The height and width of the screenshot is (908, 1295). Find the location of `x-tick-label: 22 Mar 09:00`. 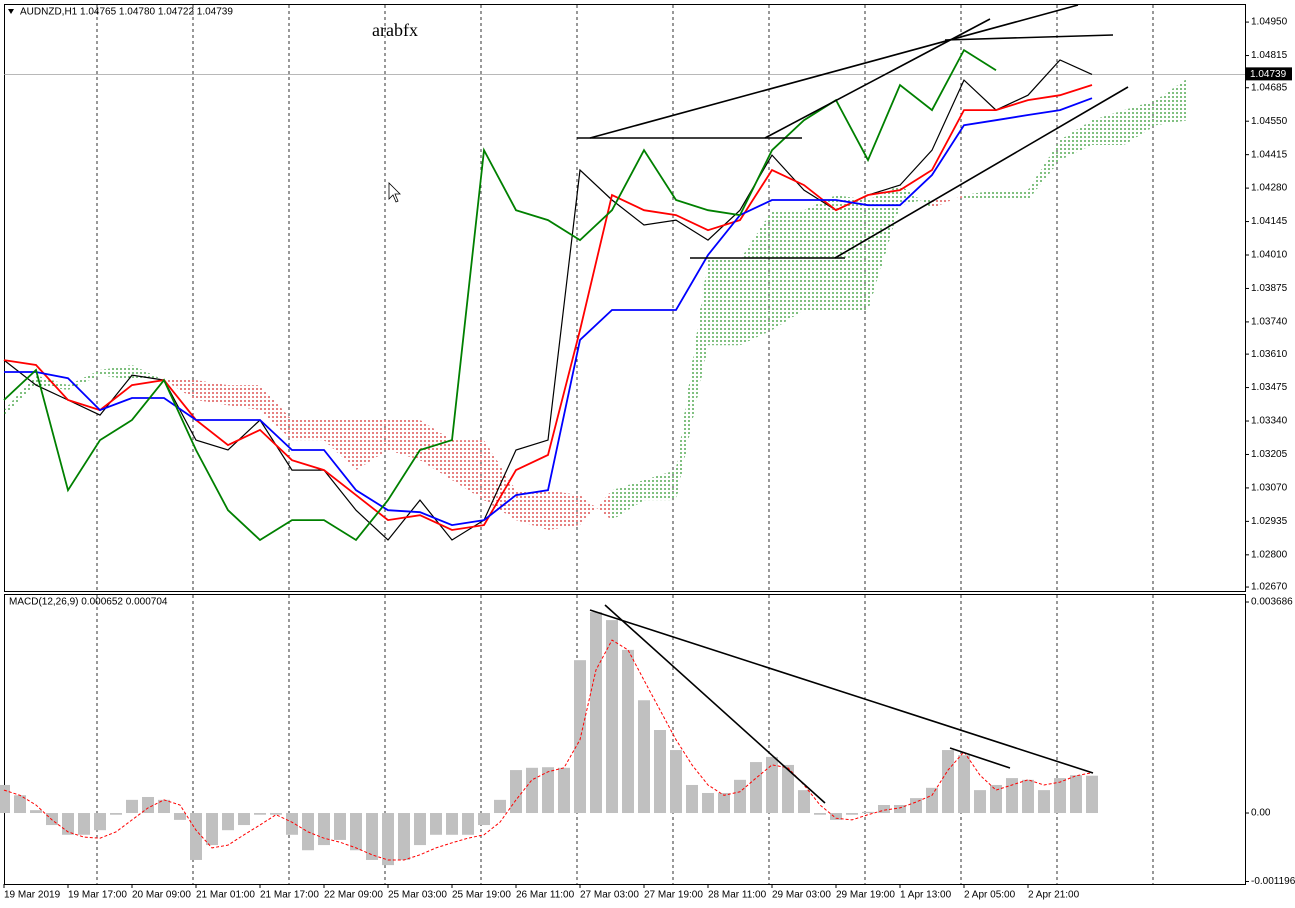

x-tick-label: 22 Mar 09:00 is located at coordinates (353, 895).